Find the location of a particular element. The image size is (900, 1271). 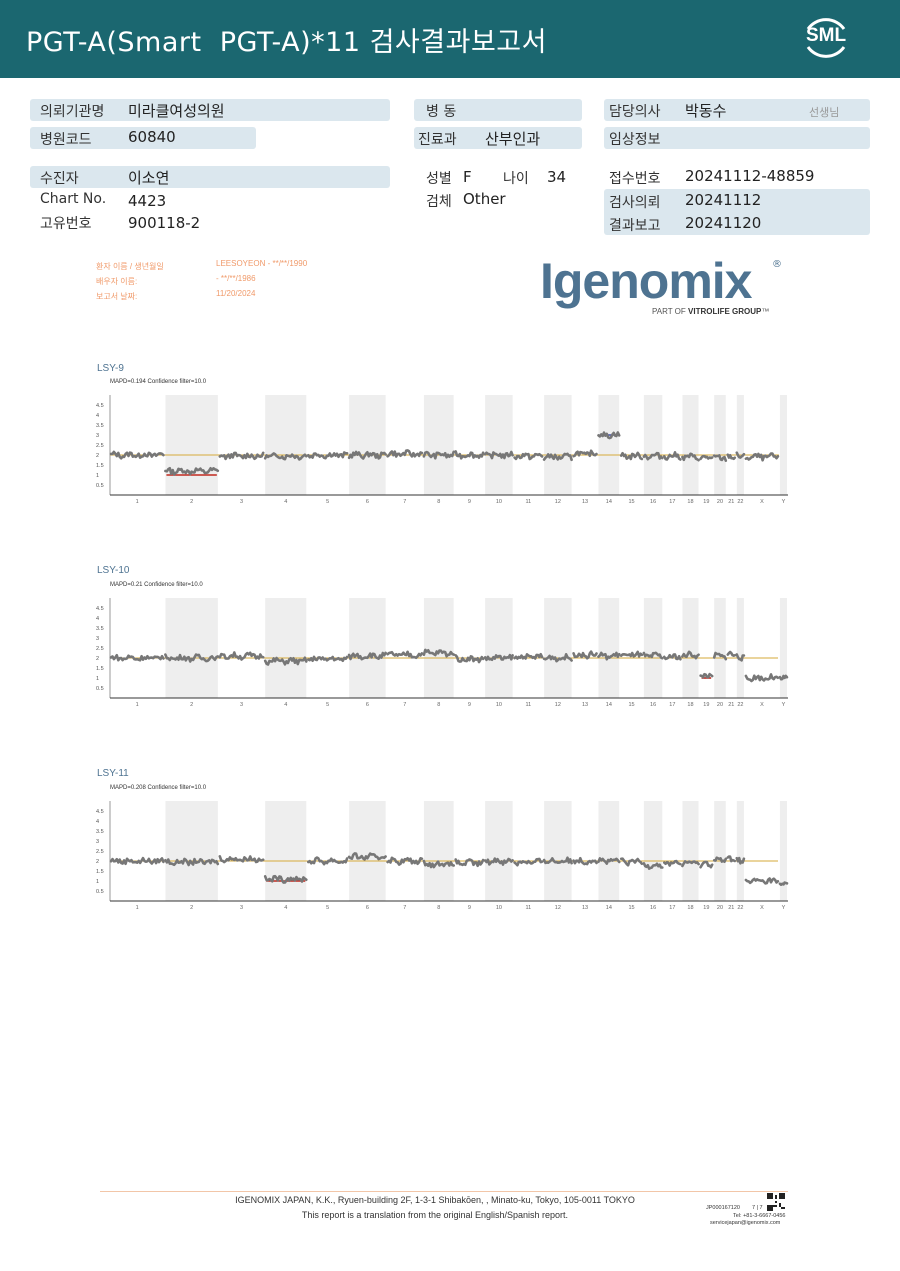

id-label: 고유번호 is located at coordinates (66, 224).